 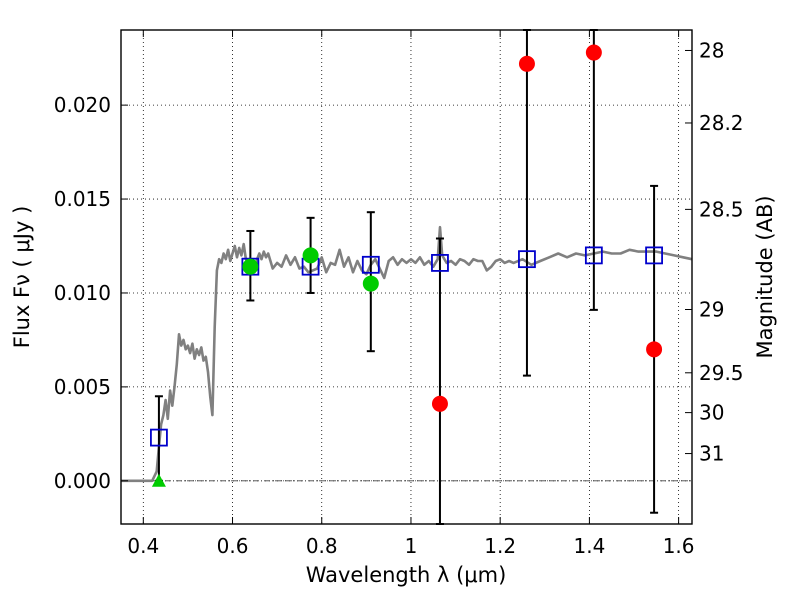 I want to click on y2-tick-label: 31, so click(x=711, y=454).